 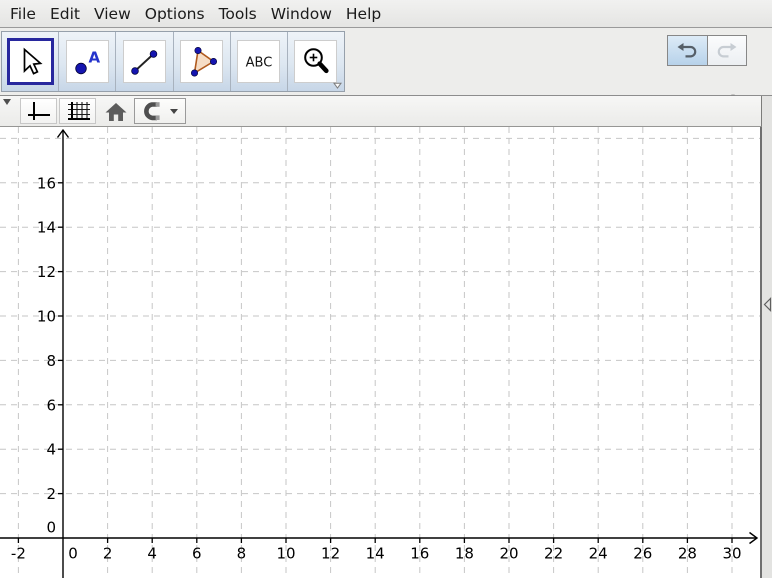 What do you see at coordinates (363, 13) in the screenshot?
I see `menu-help: Help` at bounding box center [363, 13].